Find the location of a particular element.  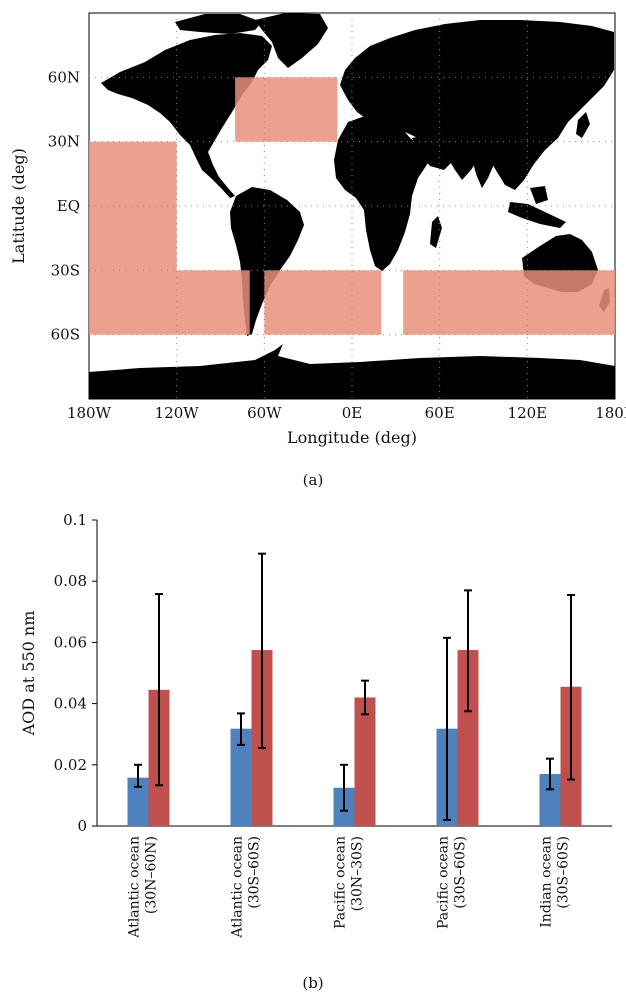

map-y-tick-label: 60S is located at coordinates (65, 335).